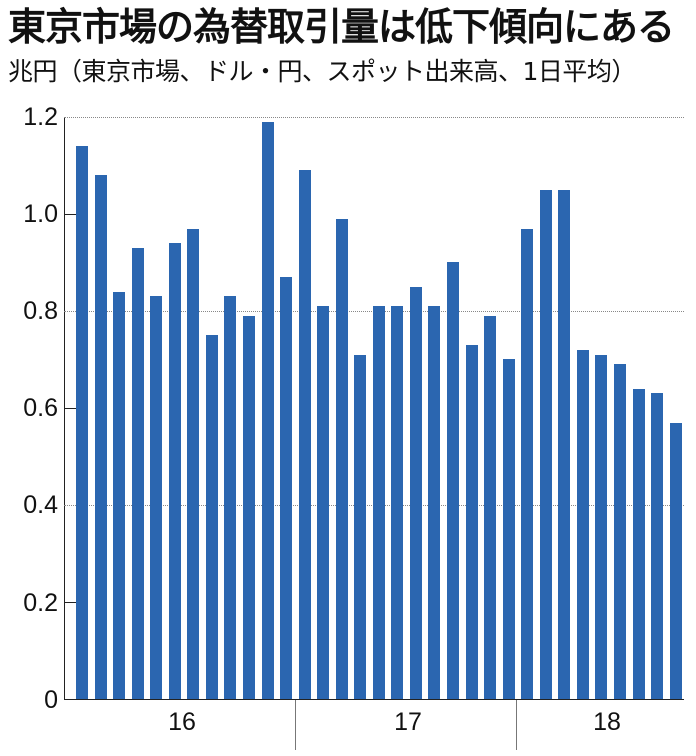 The height and width of the screenshot is (756, 696). Describe the element at coordinates (322, 71) in the screenshot. I see `chart-subtitle-unit: 兆円（東京市場、ドル・円、スポット出来高、1日平均）` at that location.